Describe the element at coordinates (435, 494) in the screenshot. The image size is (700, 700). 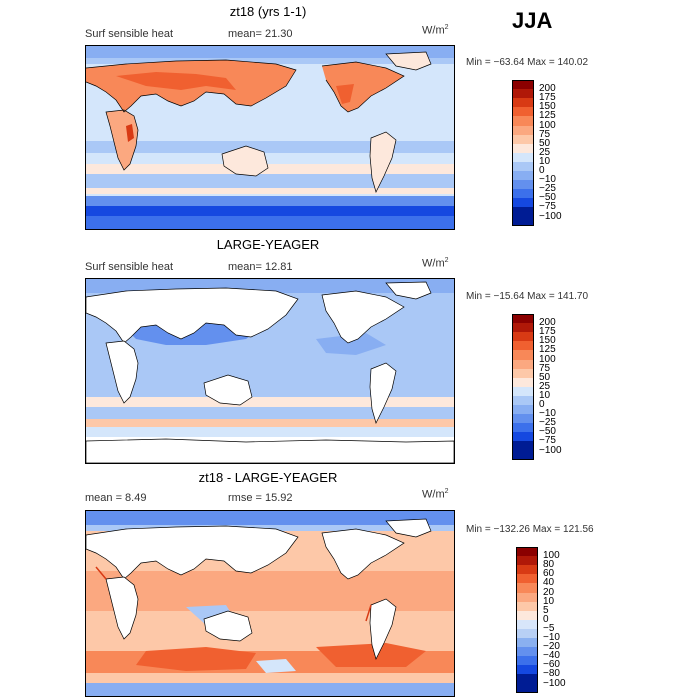
I see `panel3-units: W/m2` at that location.